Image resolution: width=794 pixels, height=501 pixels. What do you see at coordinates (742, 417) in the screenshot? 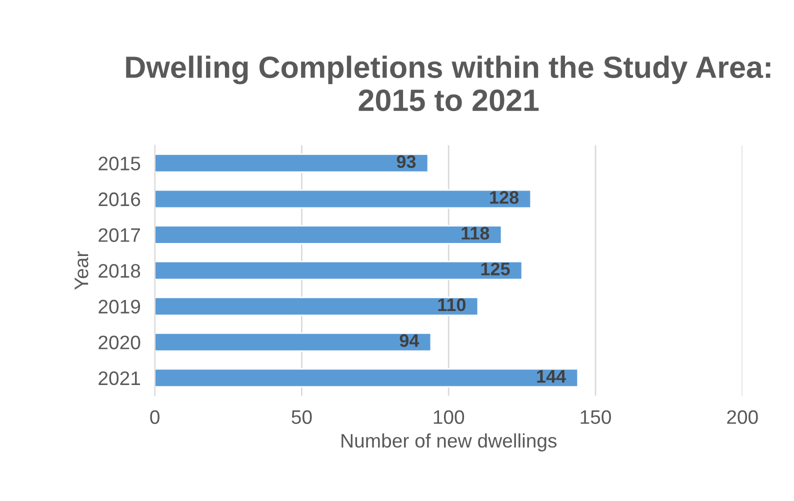
I see `x-tick-label: 200` at bounding box center [742, 417].